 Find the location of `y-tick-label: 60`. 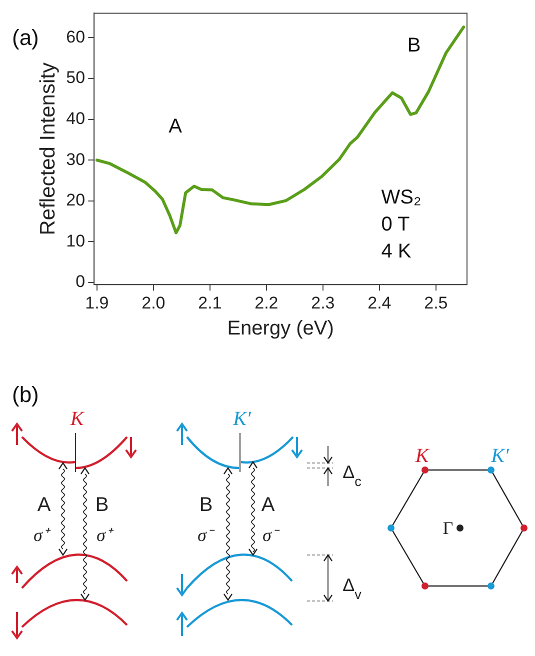

y-tick-label: 60 is located at coordinates (76, 36).